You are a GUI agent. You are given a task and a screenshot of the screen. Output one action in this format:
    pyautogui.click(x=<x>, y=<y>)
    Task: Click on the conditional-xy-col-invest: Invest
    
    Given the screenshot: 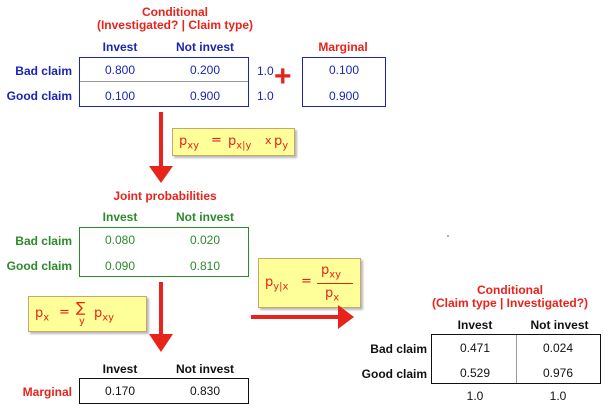 What is the action you would take?
    pyautogui.click(x=120, y=47)
    